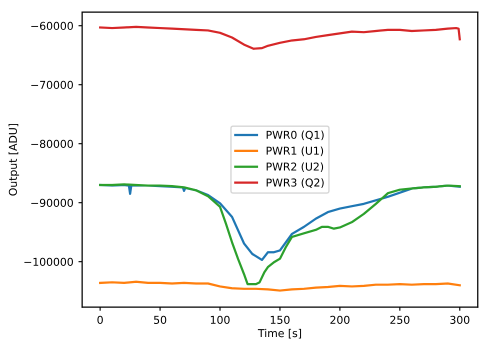 This screenshot has width=489, height=347. Describe the element at coordinates (295, 151) in the screenshot. I see `legend-label: PWR1 (U1)` at that location.